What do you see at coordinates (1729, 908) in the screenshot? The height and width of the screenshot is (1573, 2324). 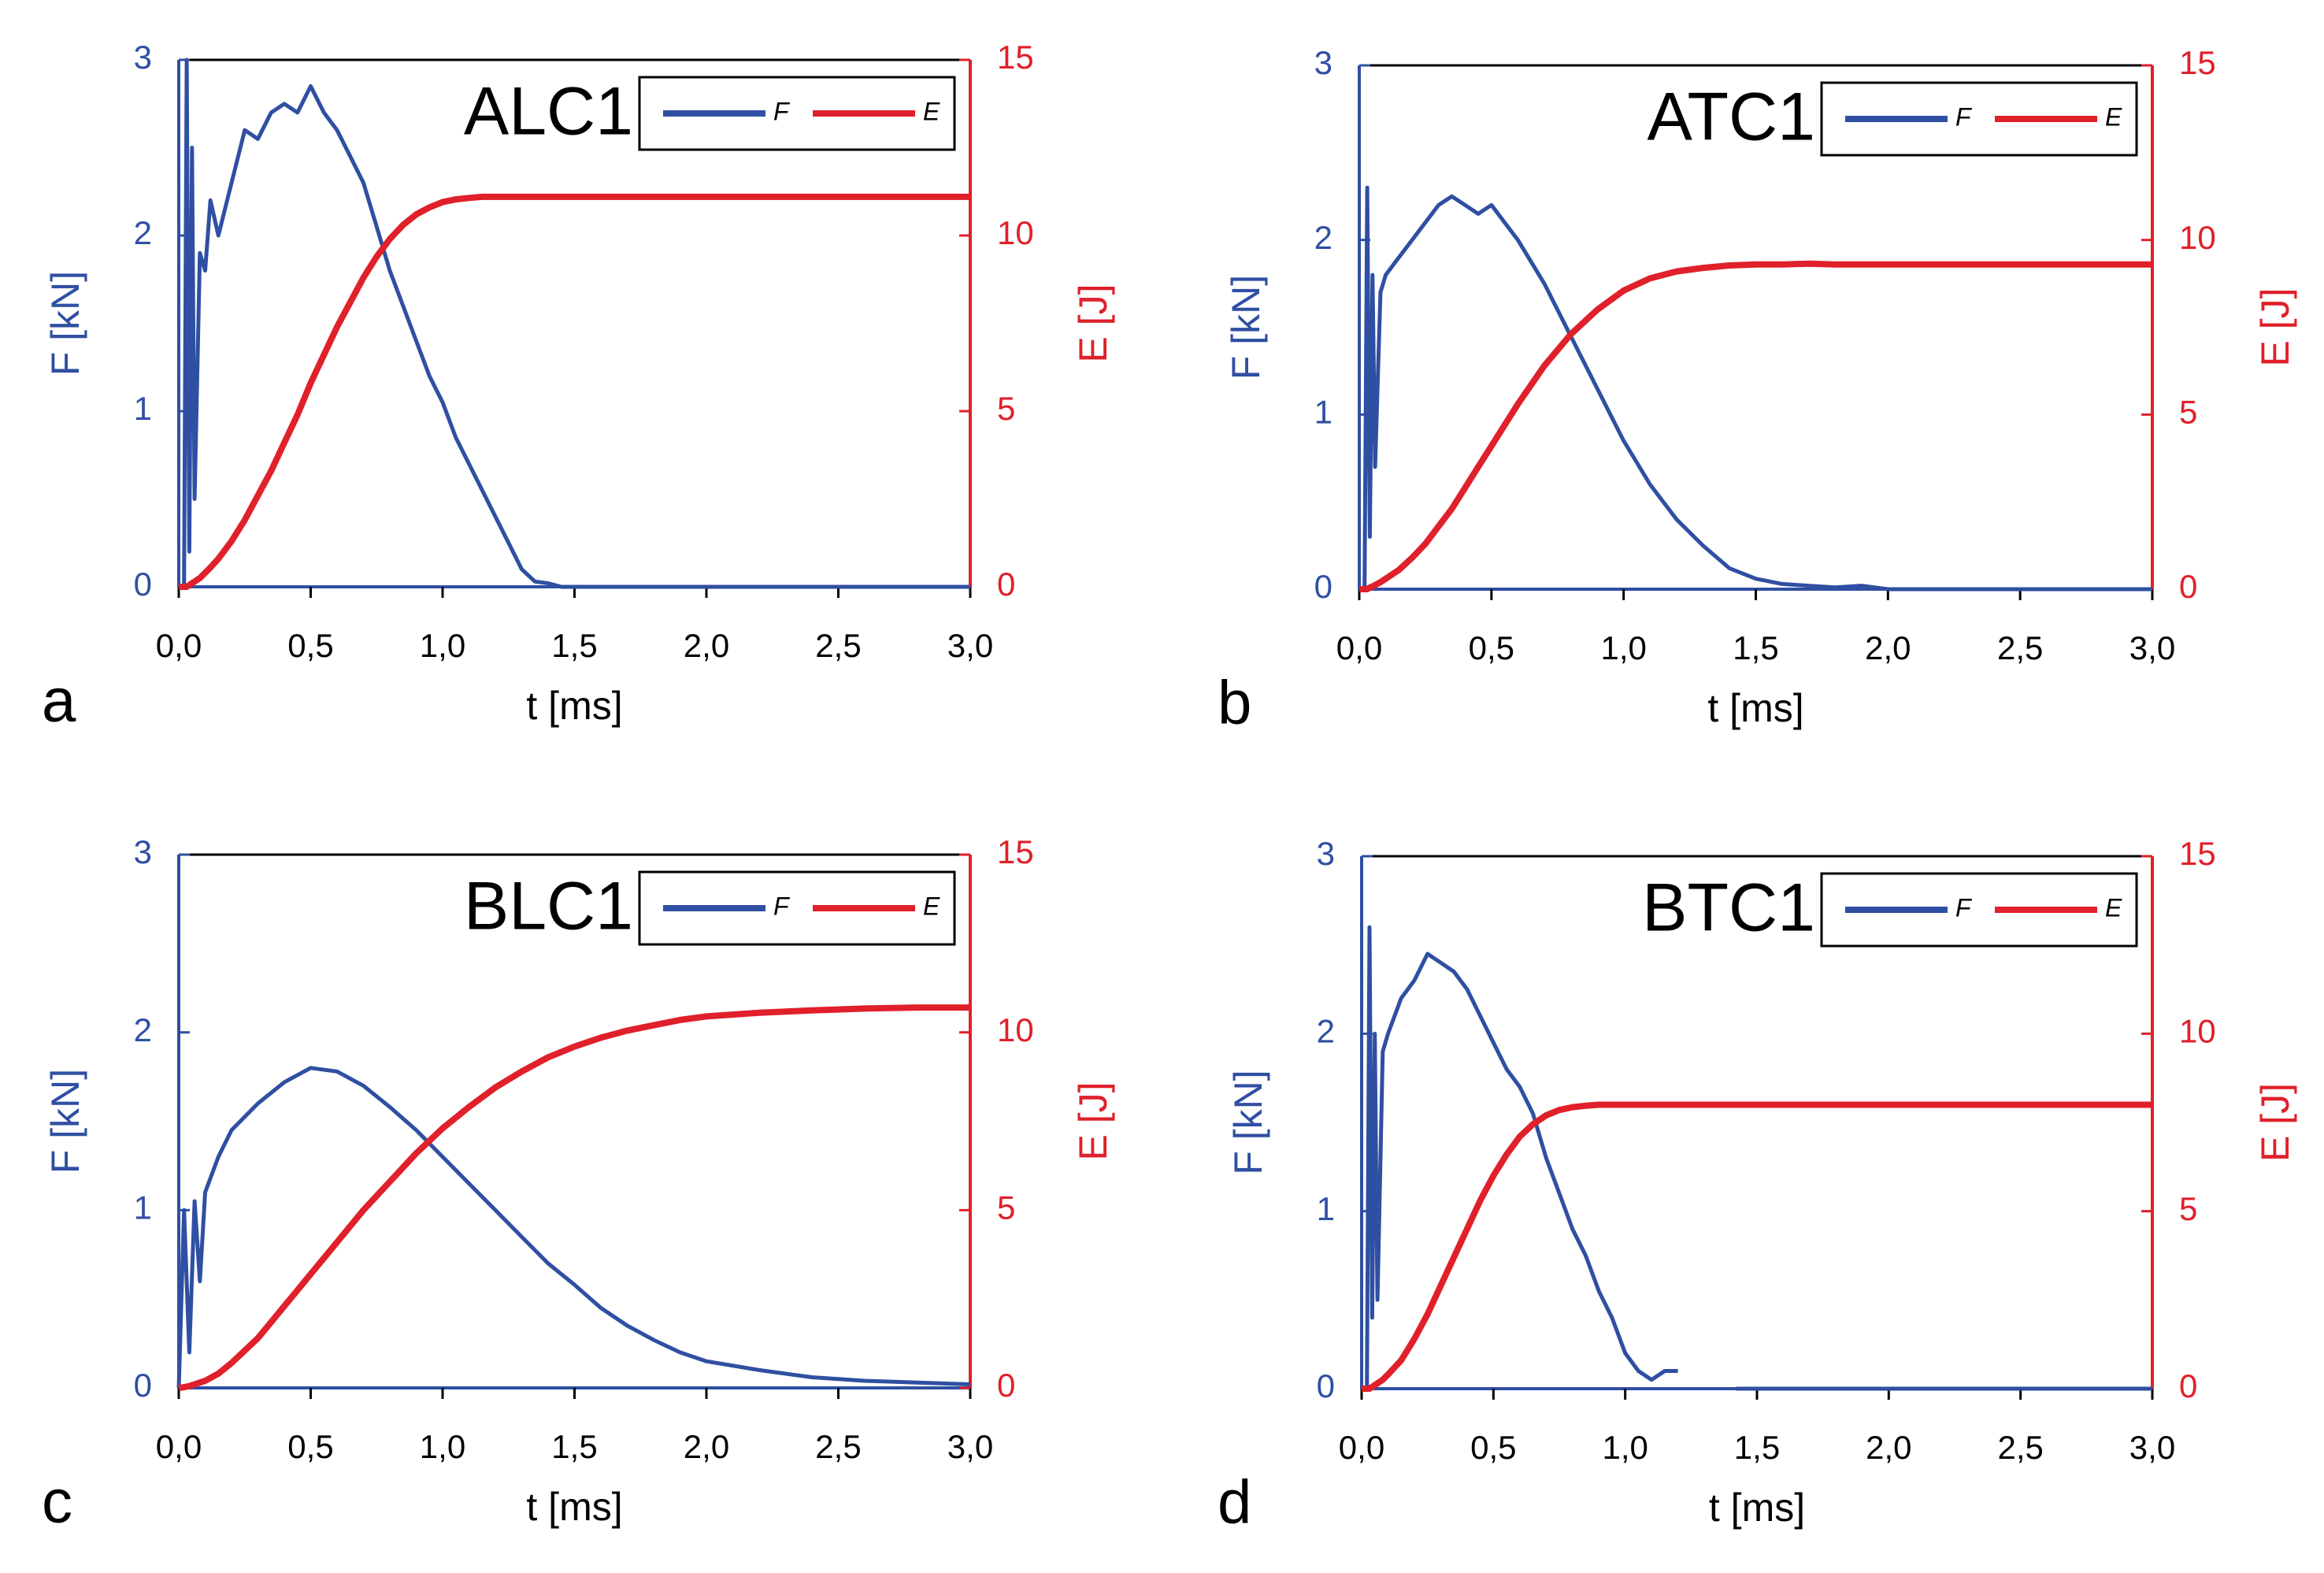 I see `annotation: BTC1` at bounding box center [1729, 908].